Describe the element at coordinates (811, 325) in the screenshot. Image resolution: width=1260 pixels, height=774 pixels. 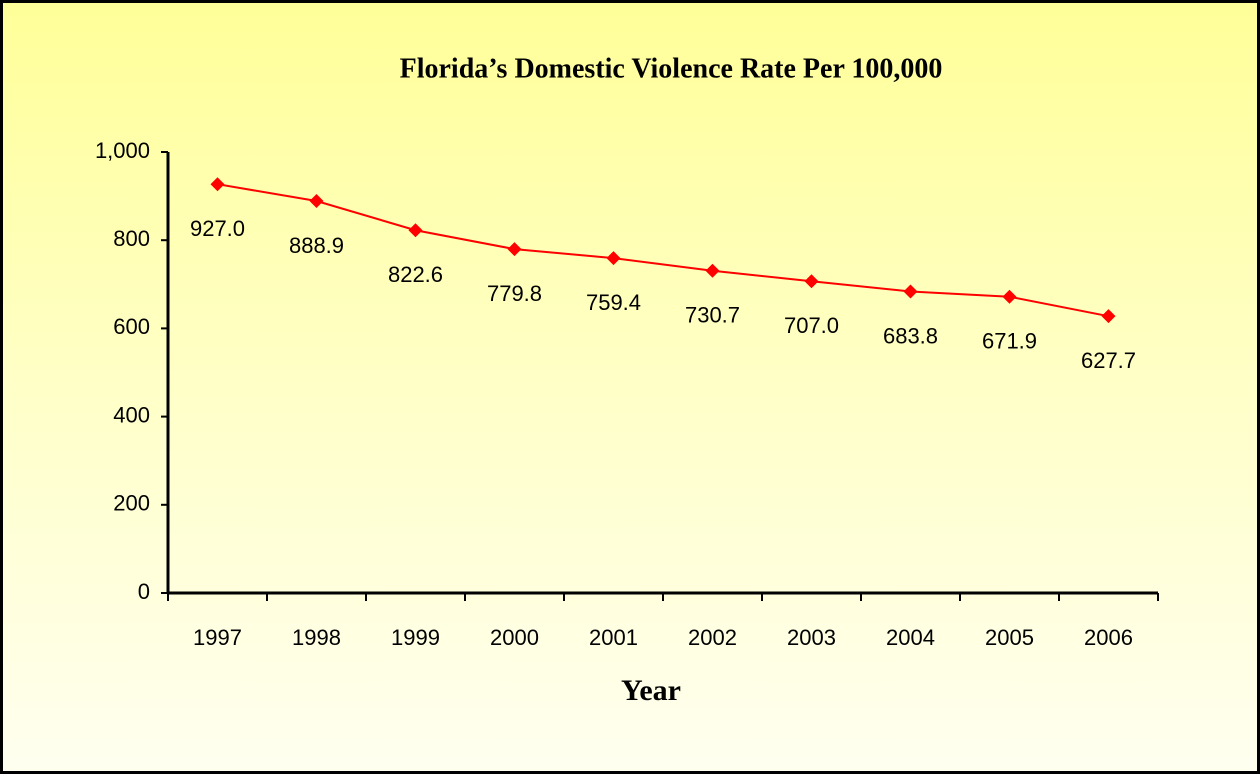
I see `data-label: 707.0` at that location.